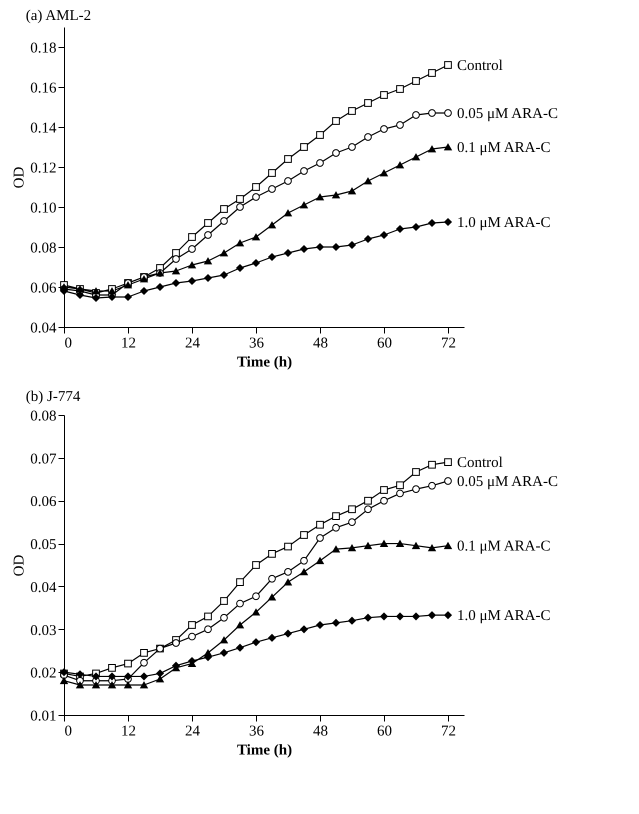 The height and width of the screenshot is (814, 639). Describe the element at coordinates (43, 88) in the screenshot. I see `y-tick-label: 0.16` at that location.